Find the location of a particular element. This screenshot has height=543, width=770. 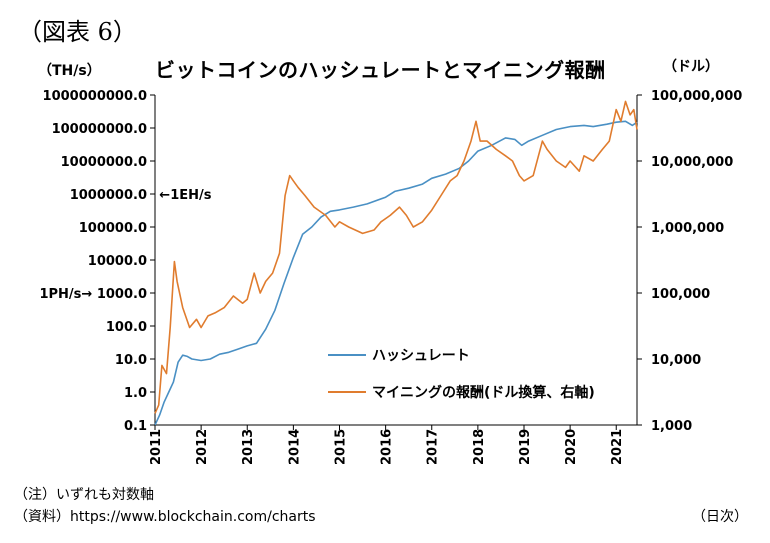

x-tick-label: 2018 is located at coordinates (479, 447).